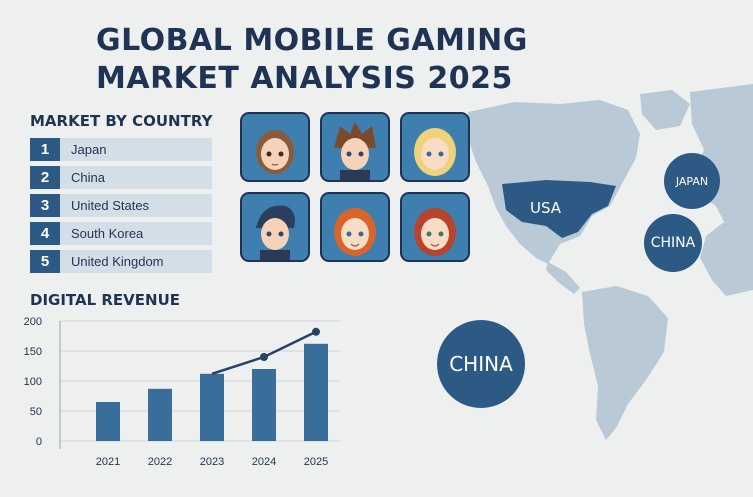 The height and width of the screenshot is (497, 753). Describe the element at coordinates (481, 364) in the screenshot. I see `china-bubble-large: CHINA` at that location.